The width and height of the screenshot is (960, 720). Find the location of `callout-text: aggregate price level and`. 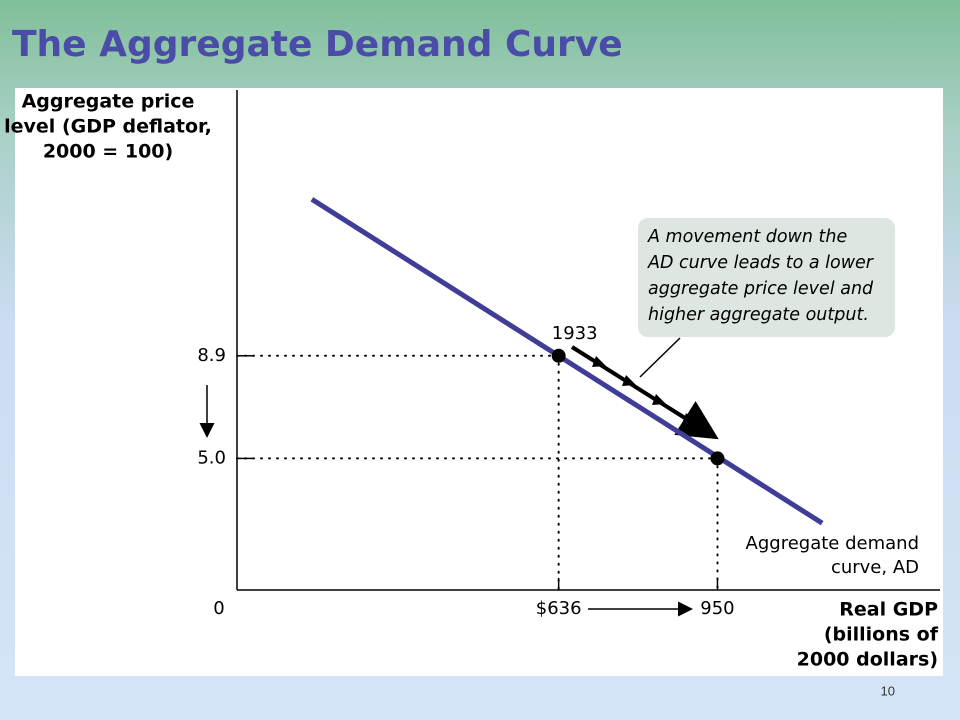

callout-text: aggregate price level and is located at coordinates (761, 289).